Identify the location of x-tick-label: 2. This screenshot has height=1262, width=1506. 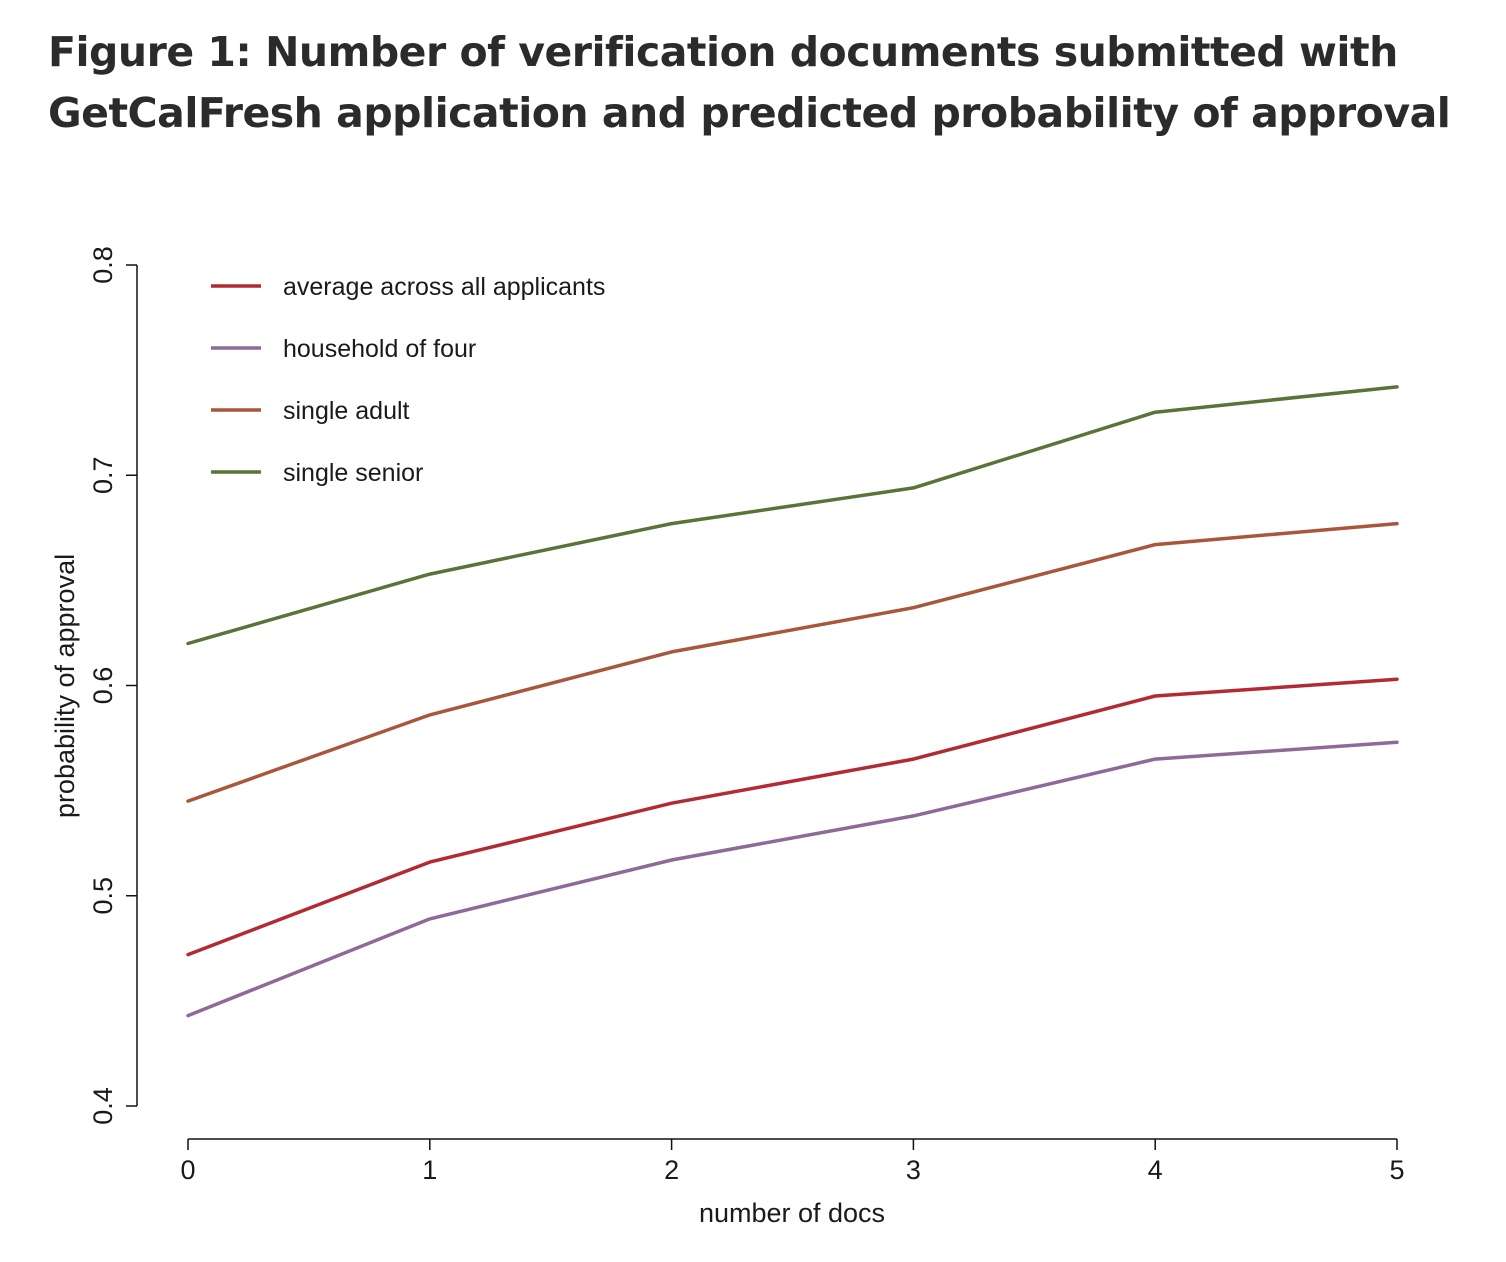
(671, 1170).